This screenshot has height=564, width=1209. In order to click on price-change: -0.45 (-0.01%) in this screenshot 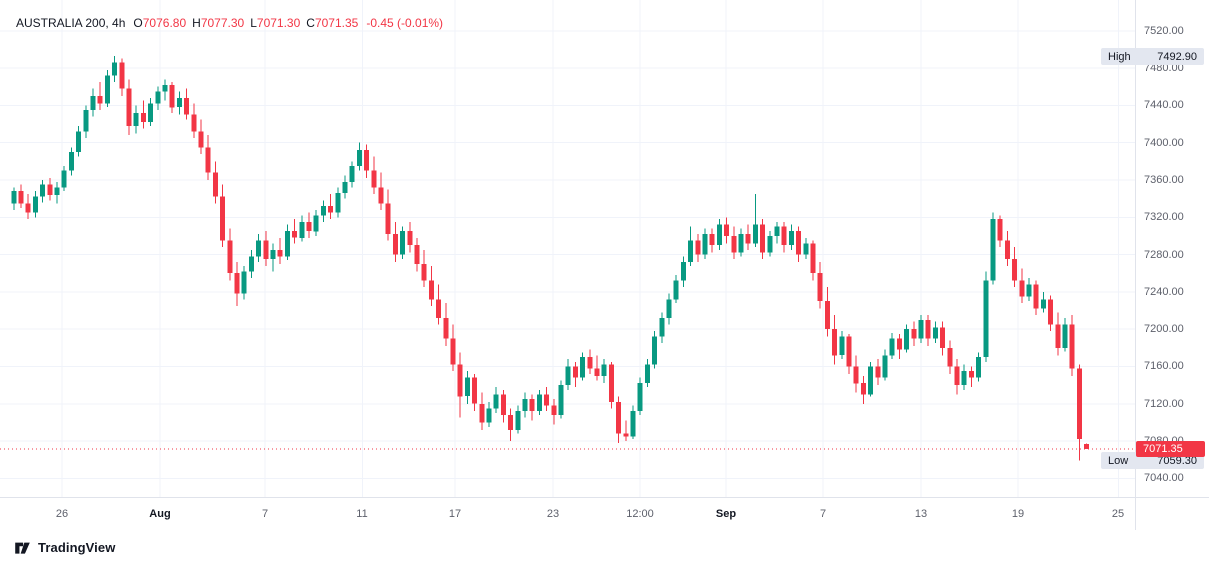, I will do `click(405, 23)`.